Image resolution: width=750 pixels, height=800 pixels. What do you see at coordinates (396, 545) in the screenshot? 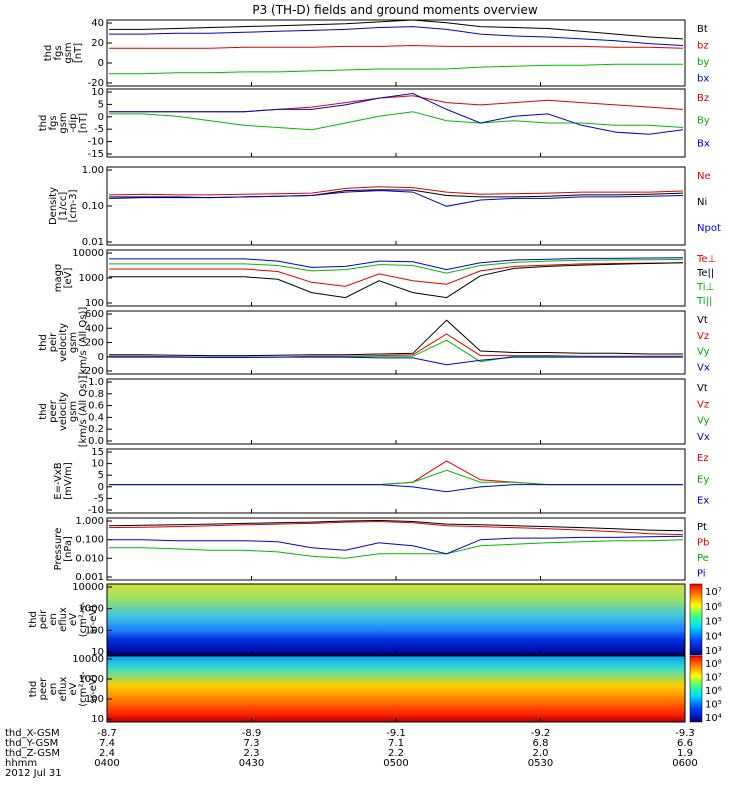
I see `series-pressure-Pi` at bounding box center [396, 545].